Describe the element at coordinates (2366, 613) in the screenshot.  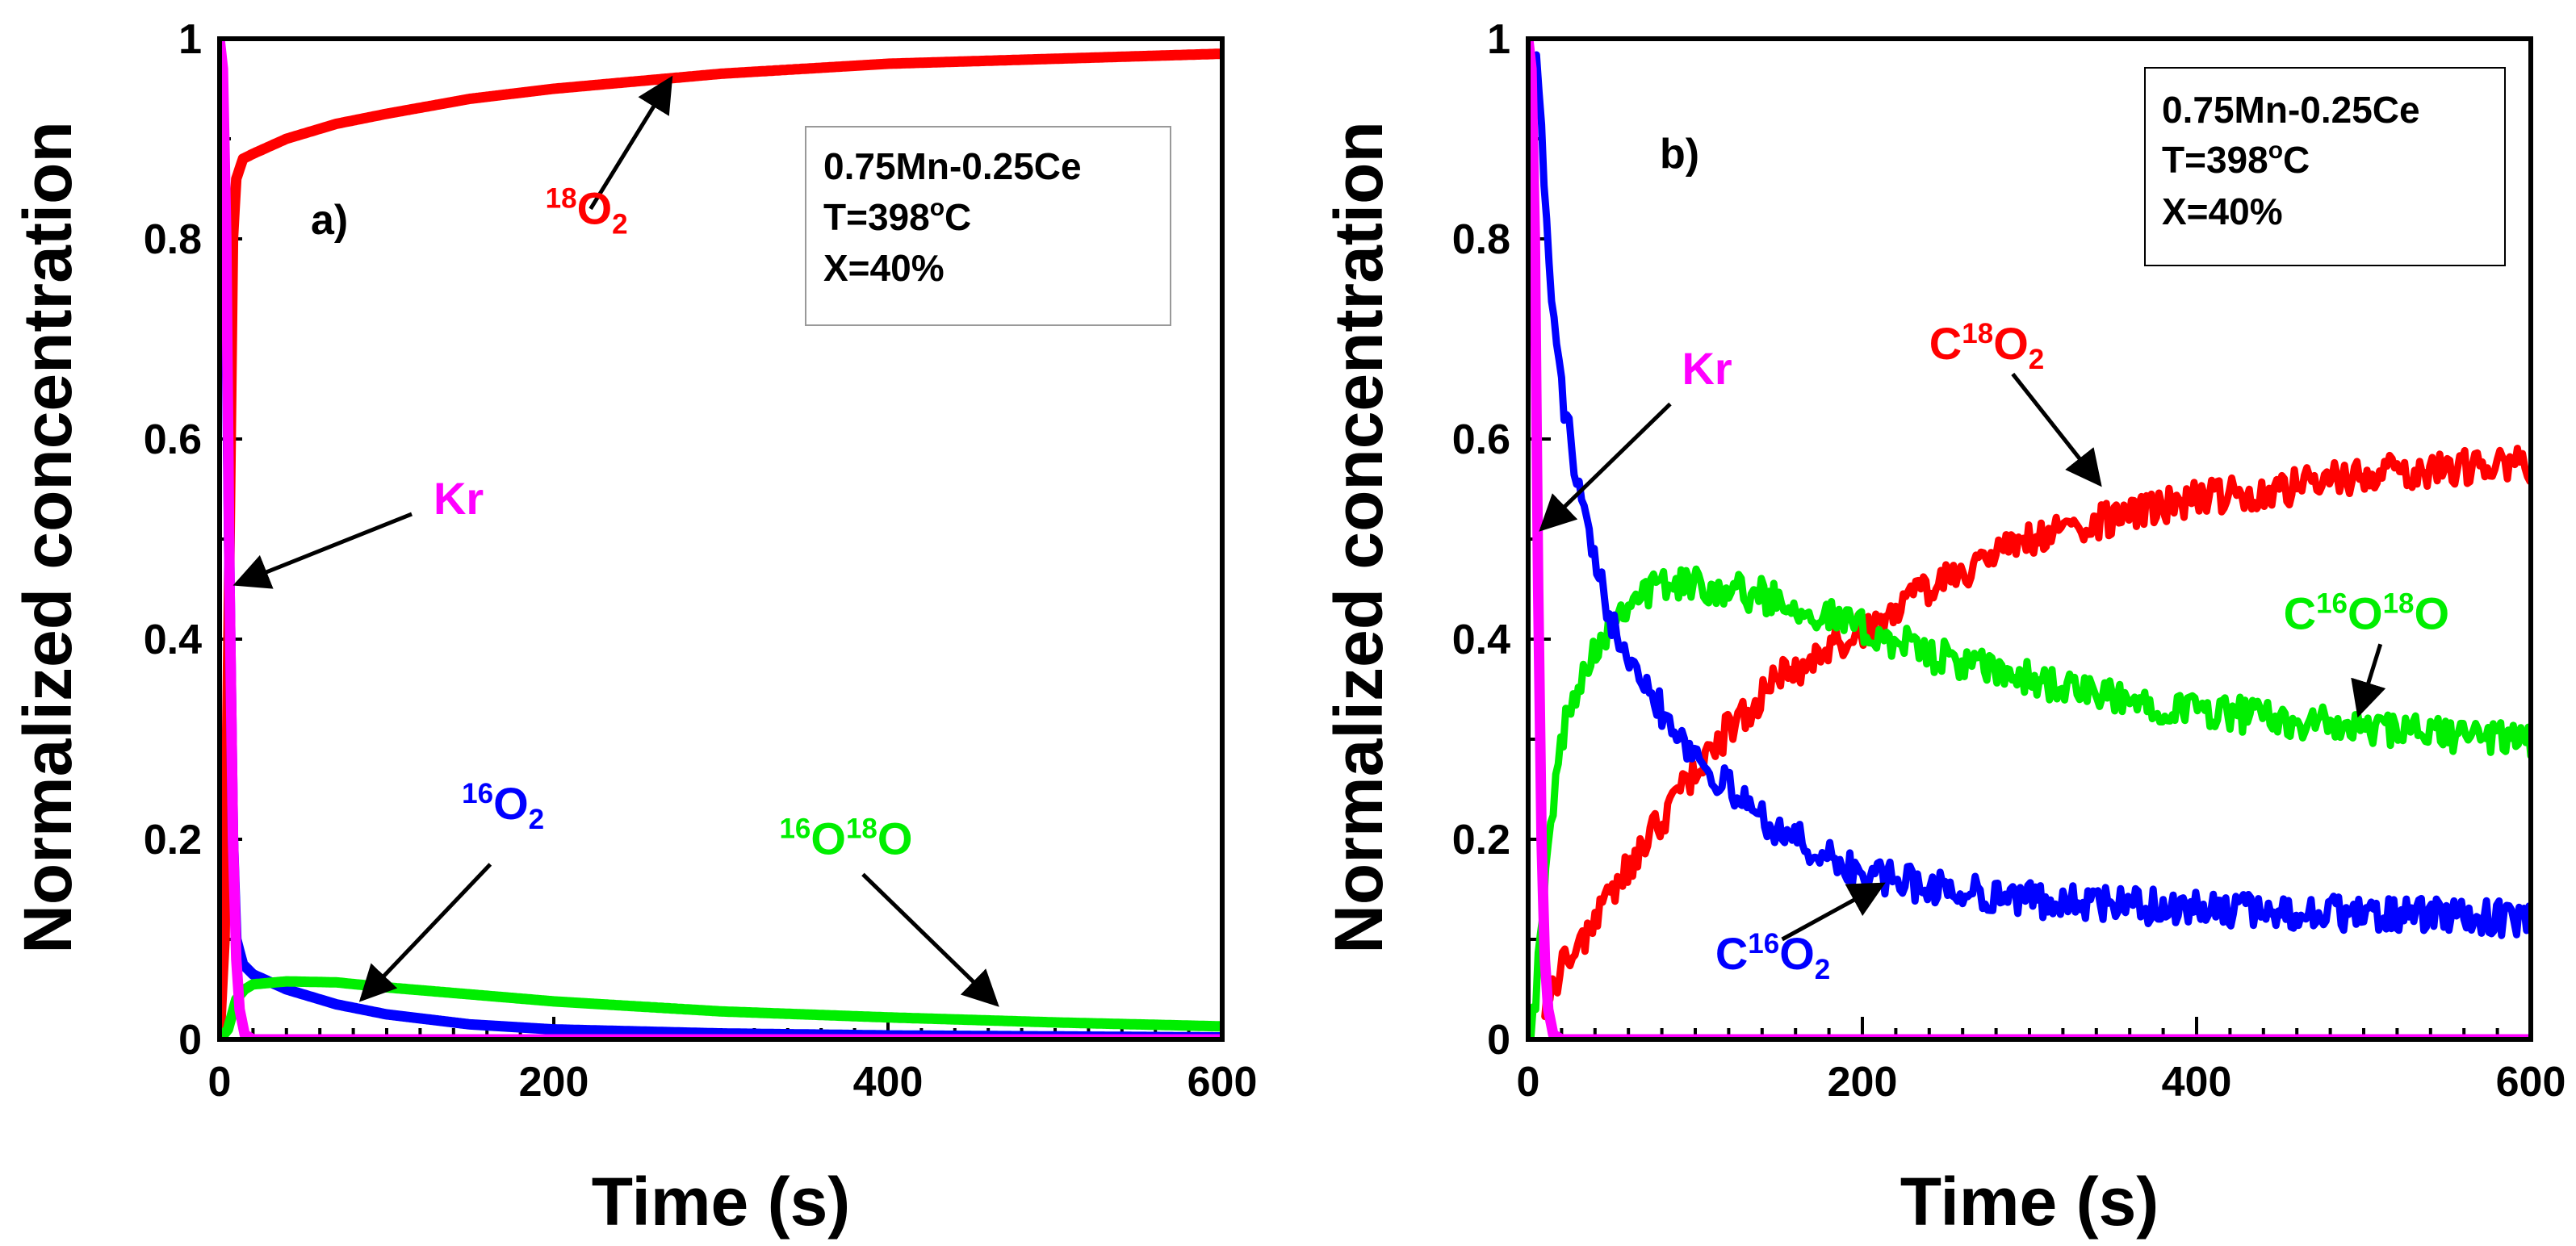
I see `series-label-c16o18o: C16O18O` at that location.